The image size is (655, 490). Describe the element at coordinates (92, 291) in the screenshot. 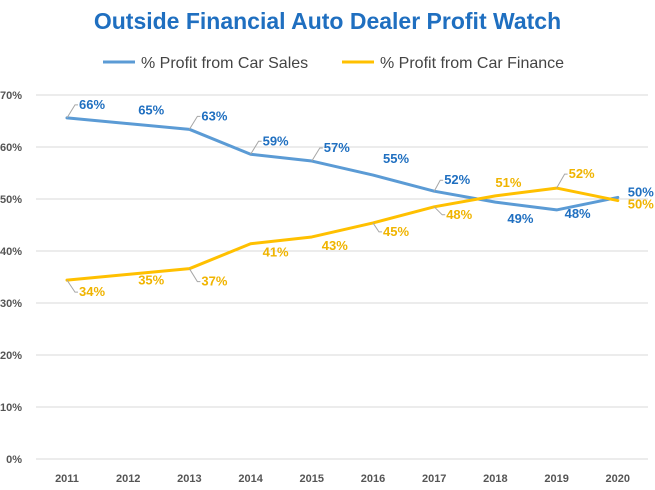

I see `data-label: 34%` at that location.